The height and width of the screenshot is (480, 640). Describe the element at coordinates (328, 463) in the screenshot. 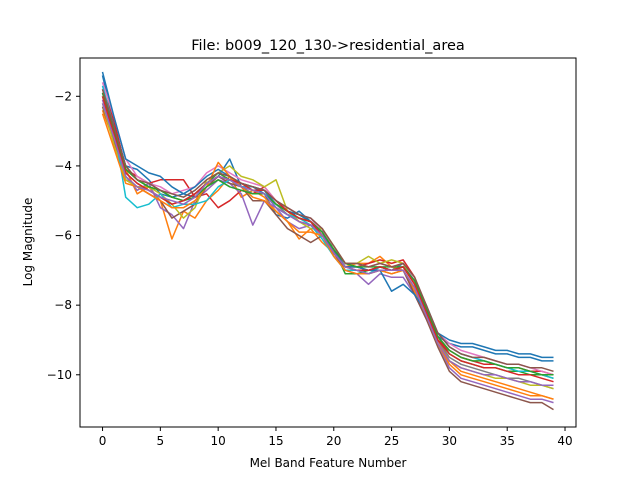

I see `x-axis-label: Mel Band Feature Number` at that location.